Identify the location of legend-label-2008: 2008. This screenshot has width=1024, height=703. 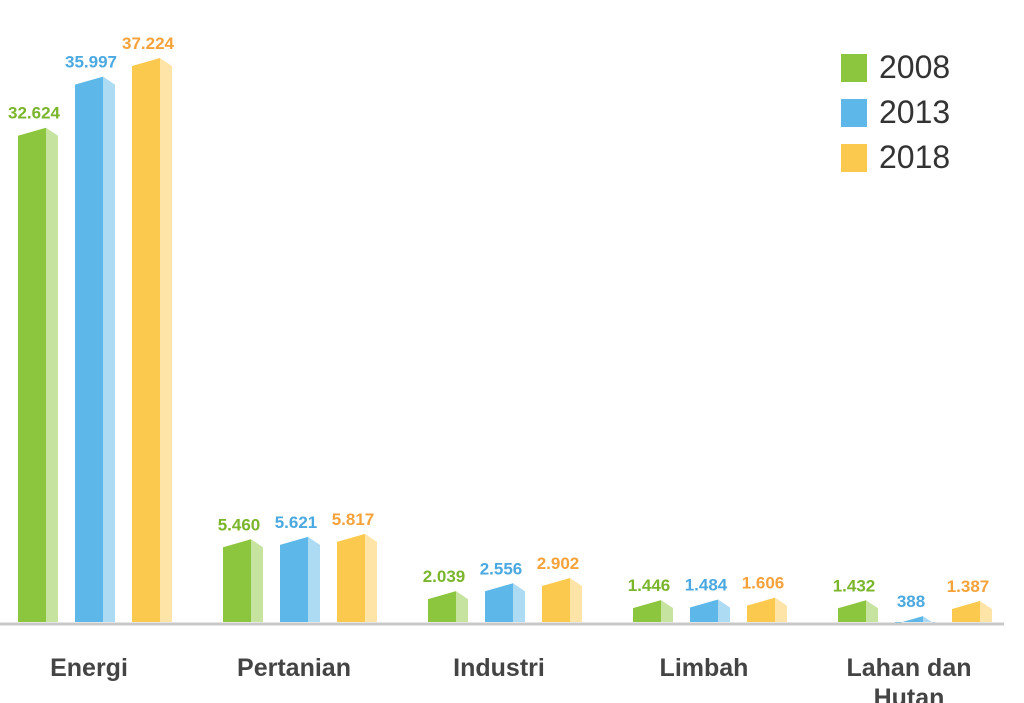
(914, 67).